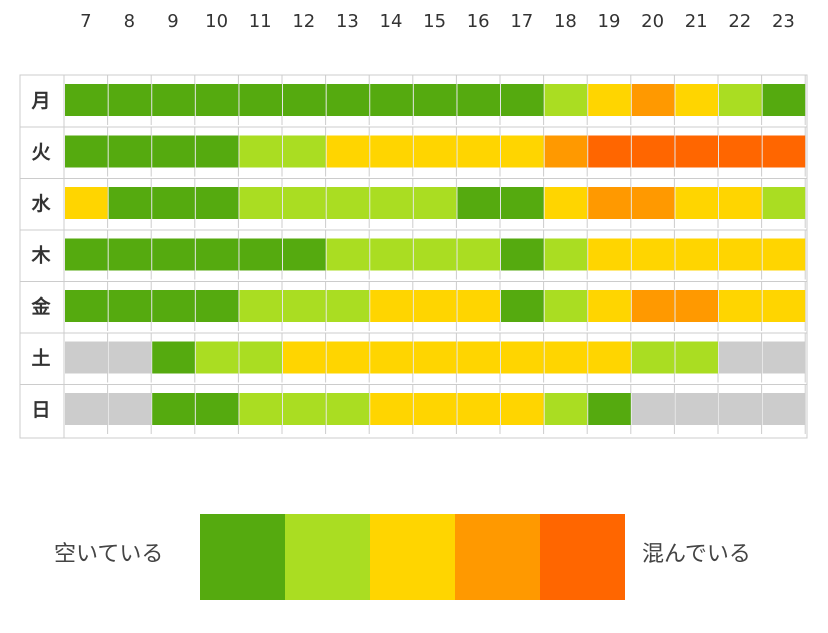  I want to click on legend-high-label: 混んでいる, so click(696, 554).